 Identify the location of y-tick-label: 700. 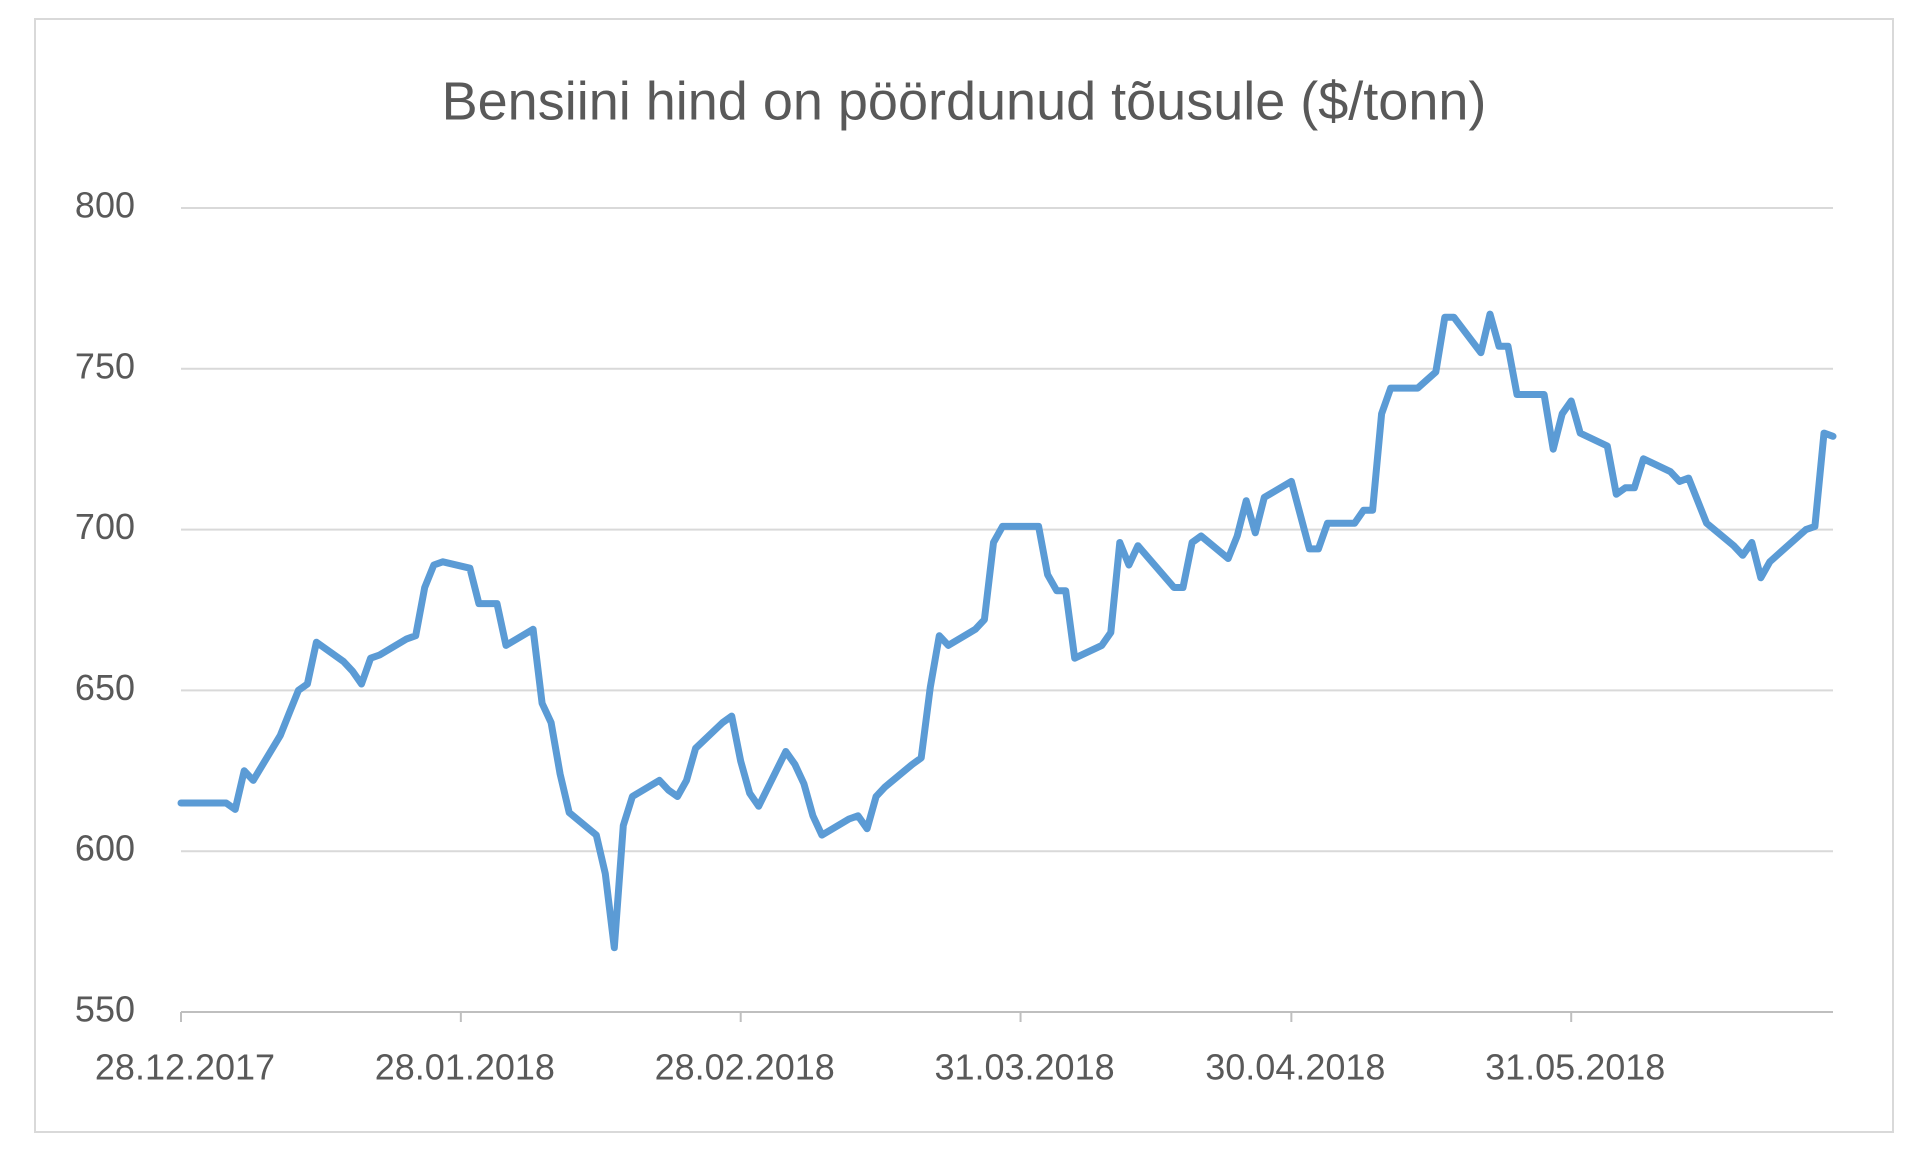
(105, 526).